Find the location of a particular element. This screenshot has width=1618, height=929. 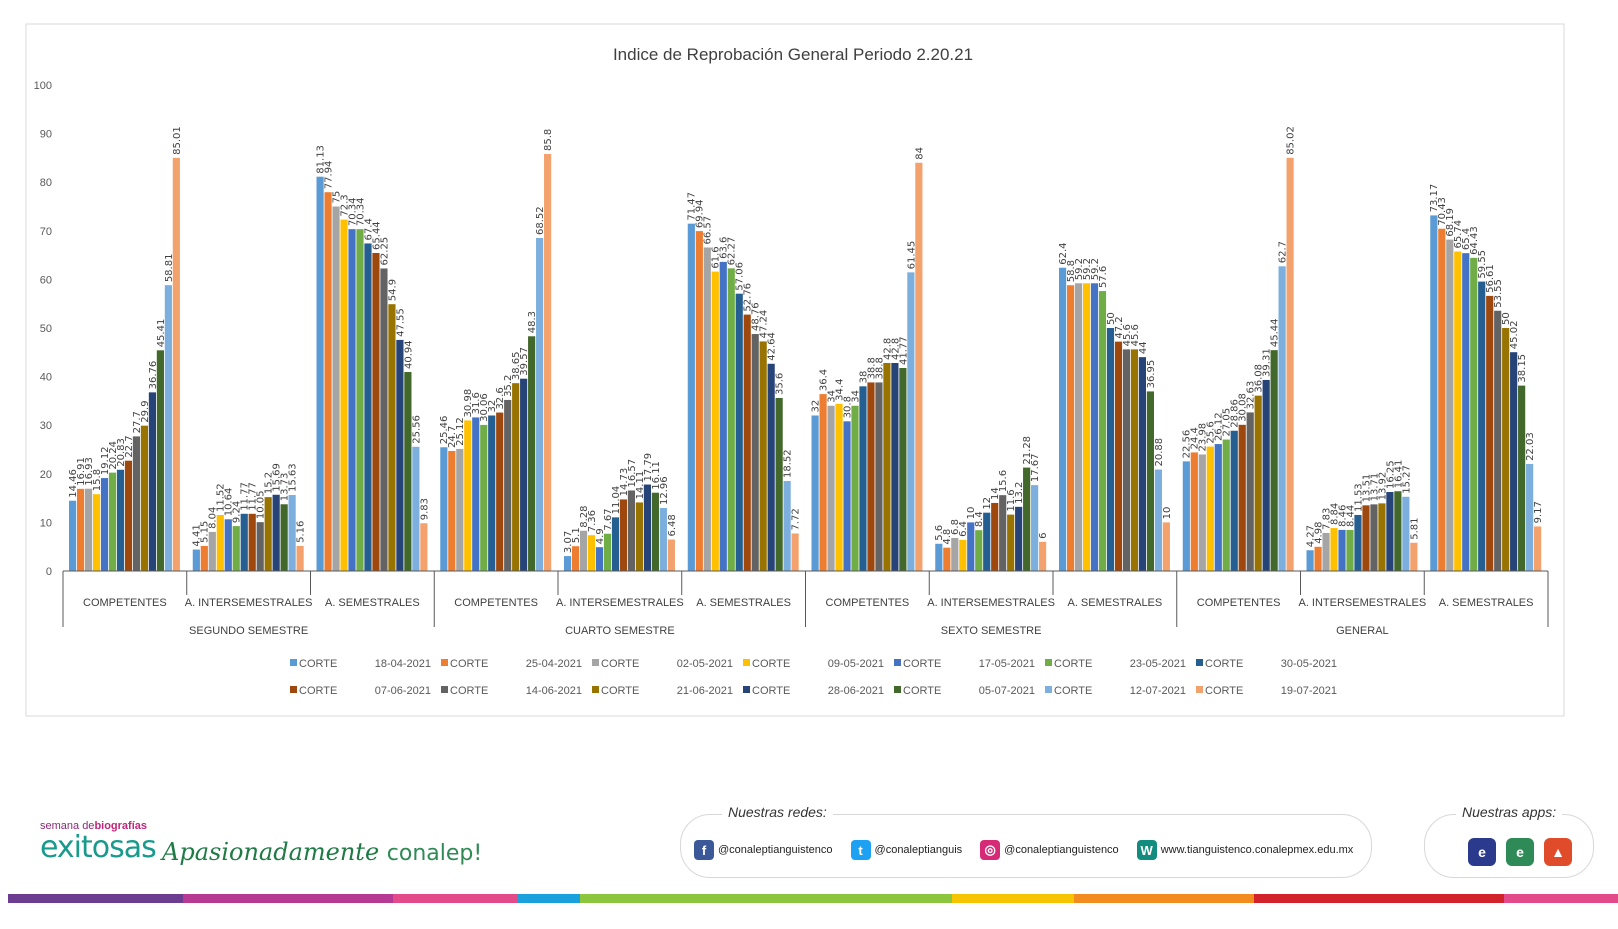

bar-value-label: 53.55 is located at coordinates (1498, 293).